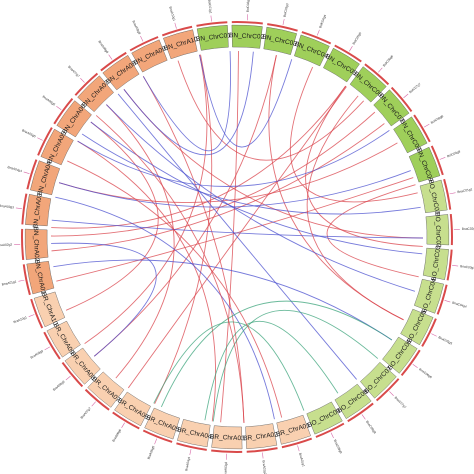 The width and height of the screenshot is (474, 474). I want to click on chromosome-label: BN_ChrC01, so click(214, 37).